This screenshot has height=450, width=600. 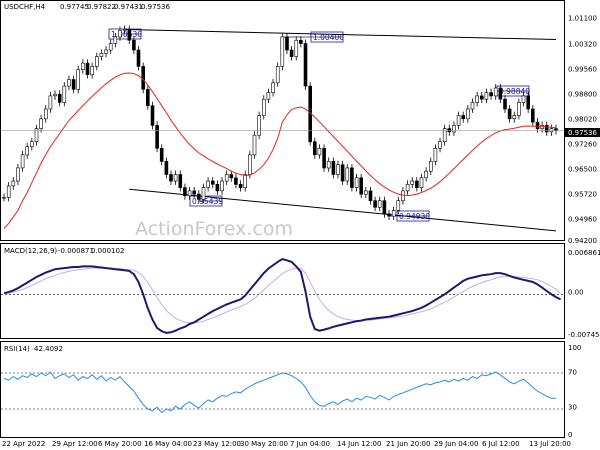 I want to click on xtick-label: 16 May 04:00, so click(x=168, y=444).